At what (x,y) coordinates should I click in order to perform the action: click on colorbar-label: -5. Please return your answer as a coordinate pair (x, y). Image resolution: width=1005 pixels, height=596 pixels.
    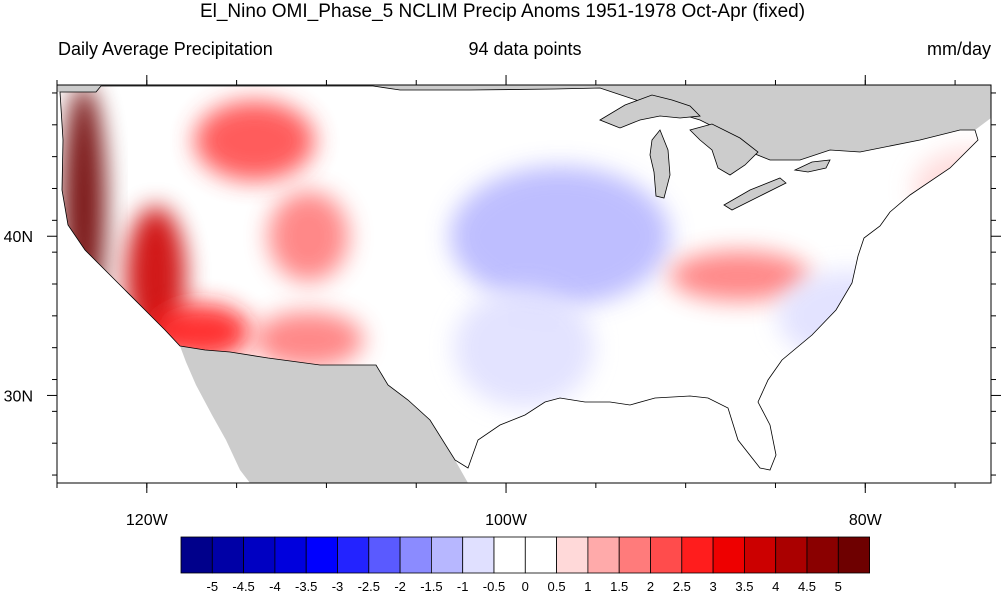
    Looking at the image, I should click on (213, 586).